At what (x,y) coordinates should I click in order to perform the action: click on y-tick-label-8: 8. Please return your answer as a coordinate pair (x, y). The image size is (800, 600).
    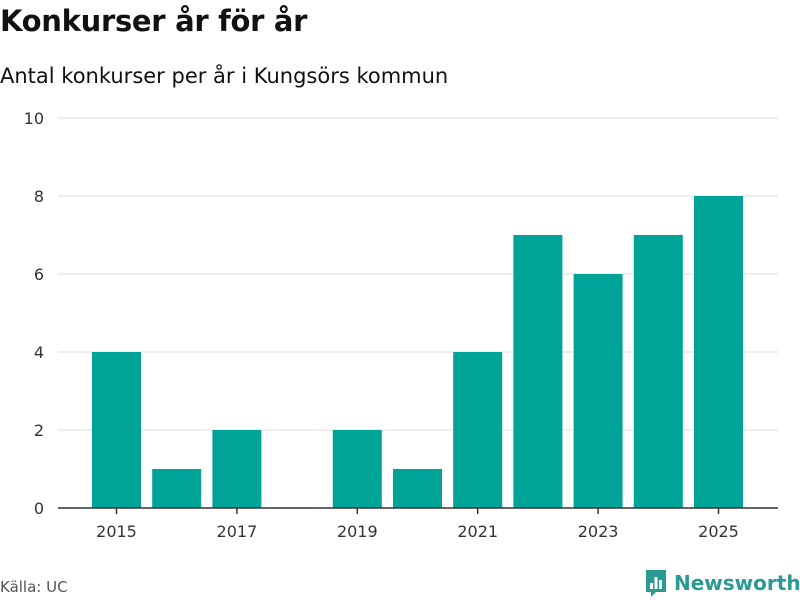
    Looking at the image, I should click on (39, 196).